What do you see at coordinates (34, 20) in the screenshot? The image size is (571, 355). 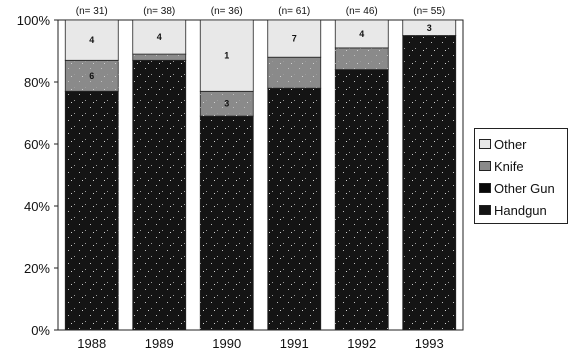 I see `y-tick-label: 100%` at bounding box center [34, 20].